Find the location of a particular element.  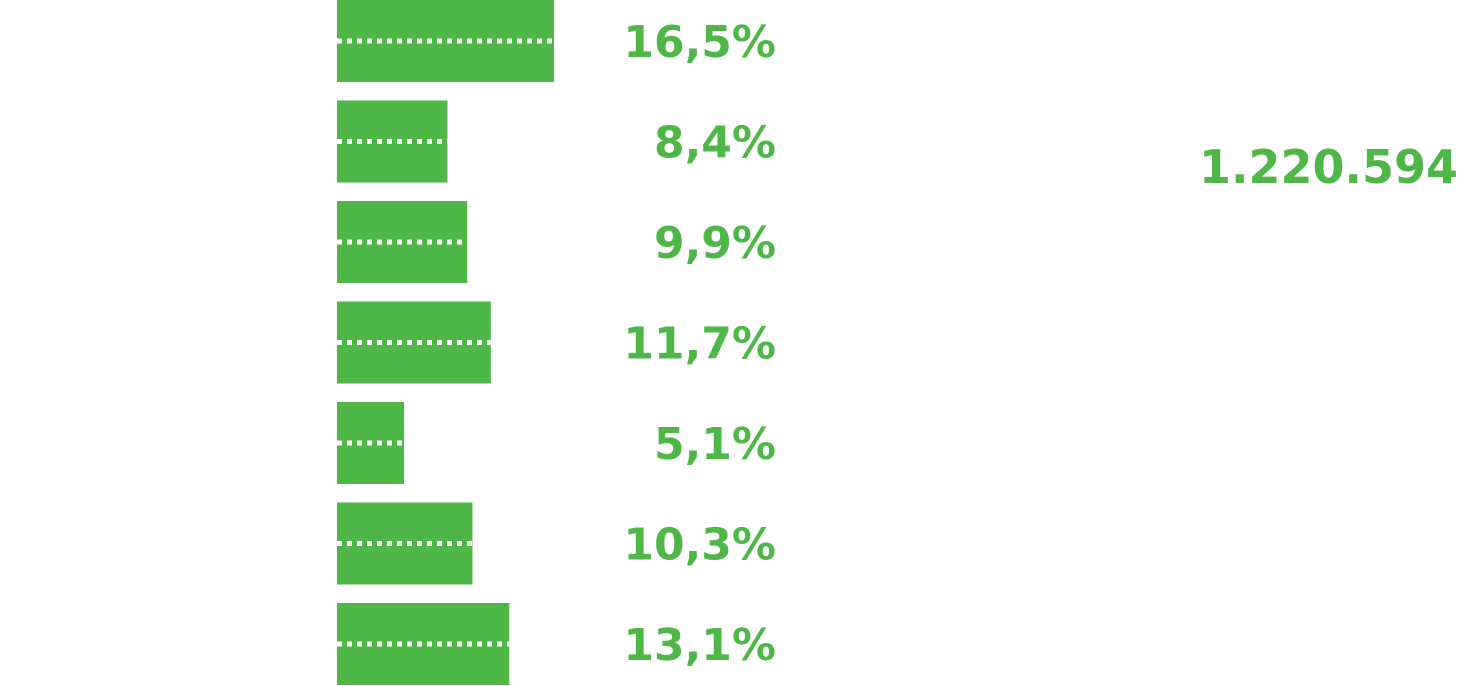

bar-group: 13,1% is located at coordinates (556, 644).